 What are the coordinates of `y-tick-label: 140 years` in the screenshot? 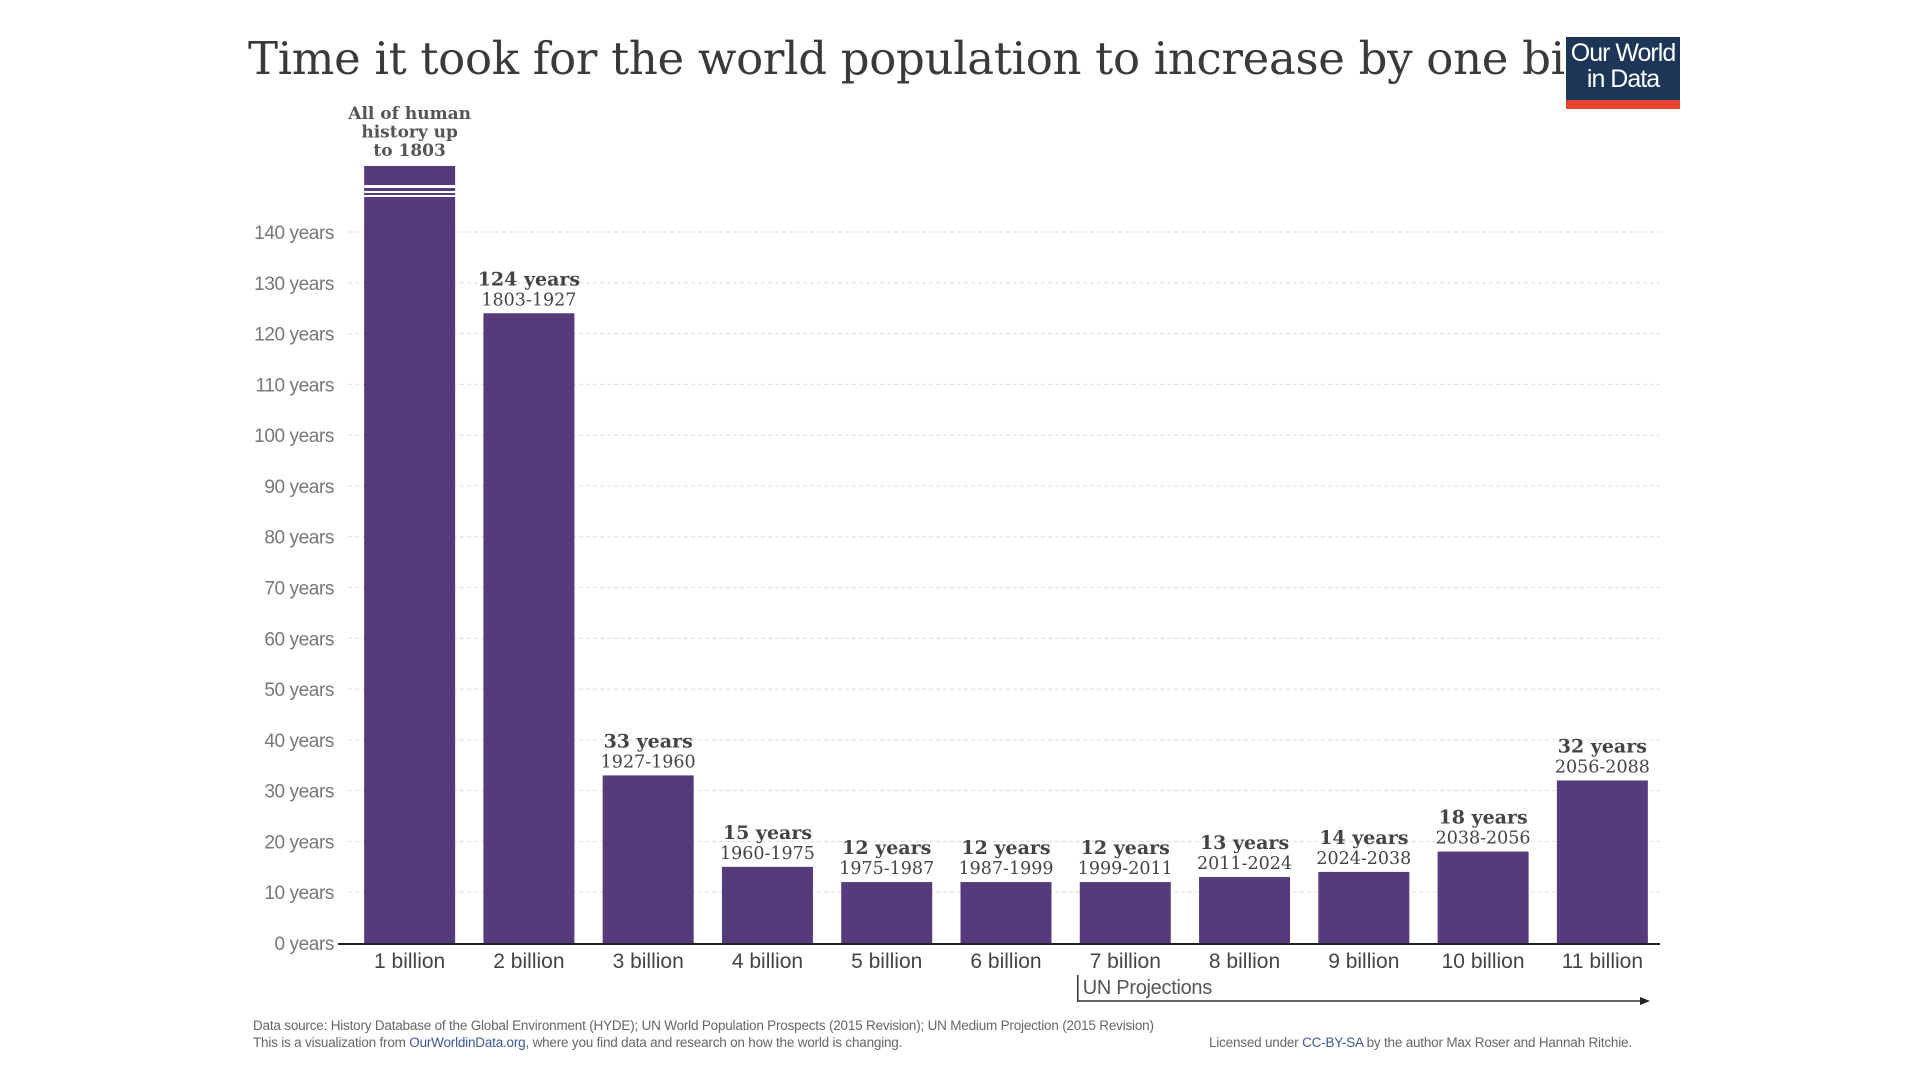 It's located at (294, 233).